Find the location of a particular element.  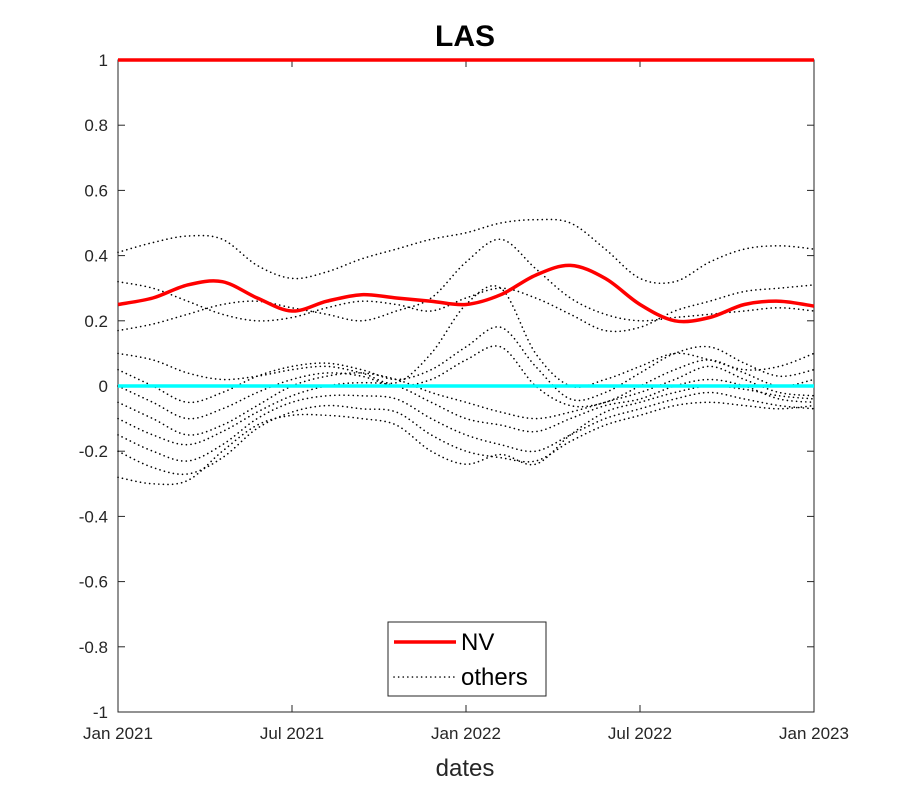

legend-box is located at coordinates (467, 659).